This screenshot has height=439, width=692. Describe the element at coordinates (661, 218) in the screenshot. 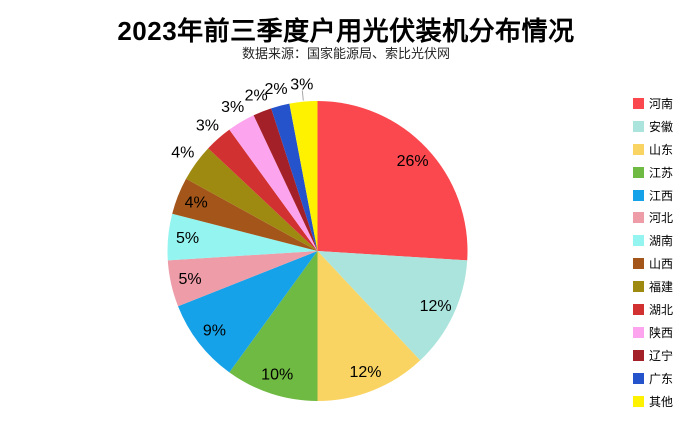

I see `legend-label: 河北` at that location.